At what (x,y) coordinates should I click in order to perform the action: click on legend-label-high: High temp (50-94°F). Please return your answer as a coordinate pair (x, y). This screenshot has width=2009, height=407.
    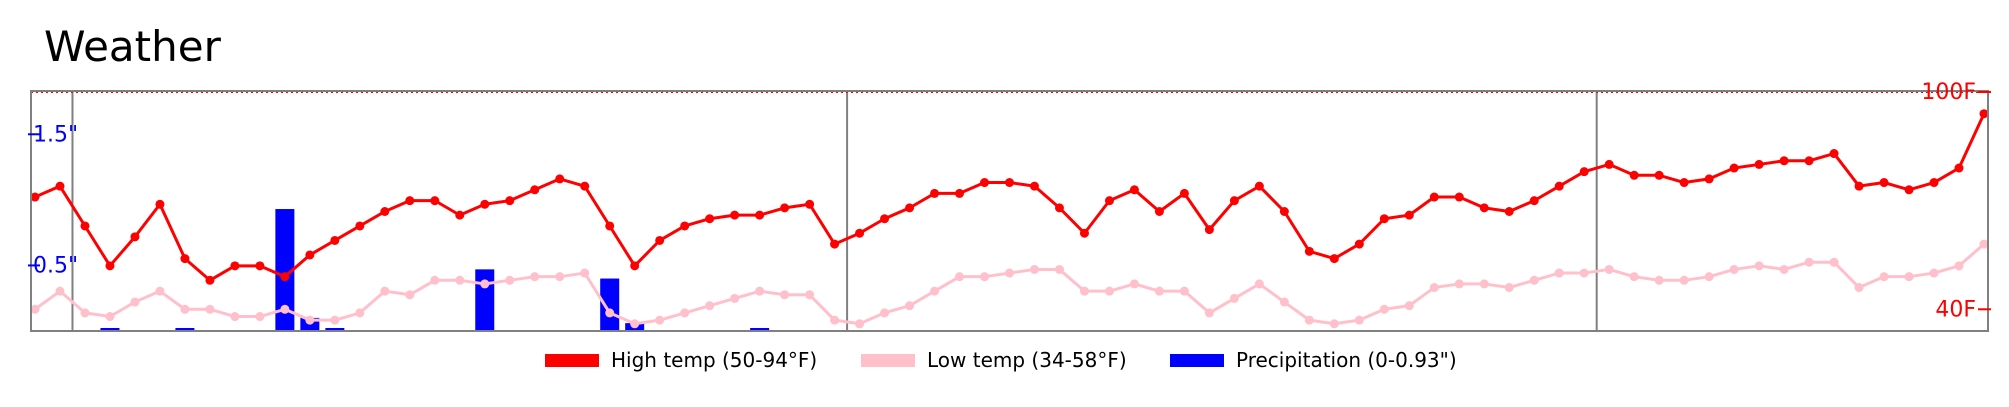
    Looking at the image, I should click on (714, 360).